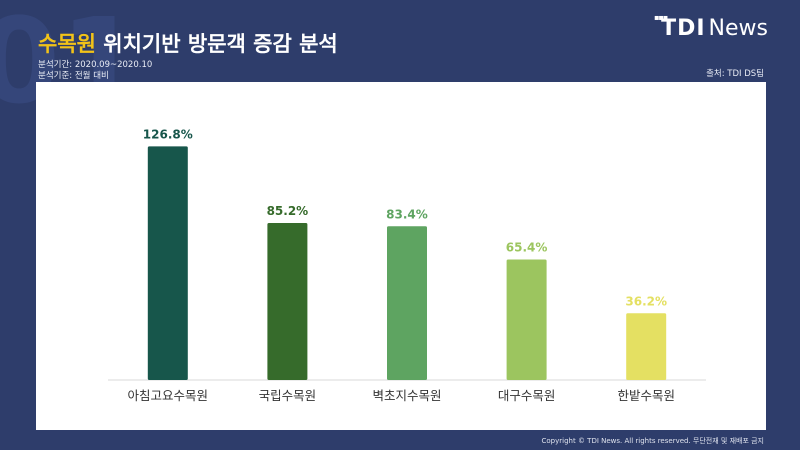 Image resolution: width=800 pixels, height=450 pixels. Describe the element at coordinates (406, 395) in the screenshot. I see `category-label: 벽초지수목원` at that location.